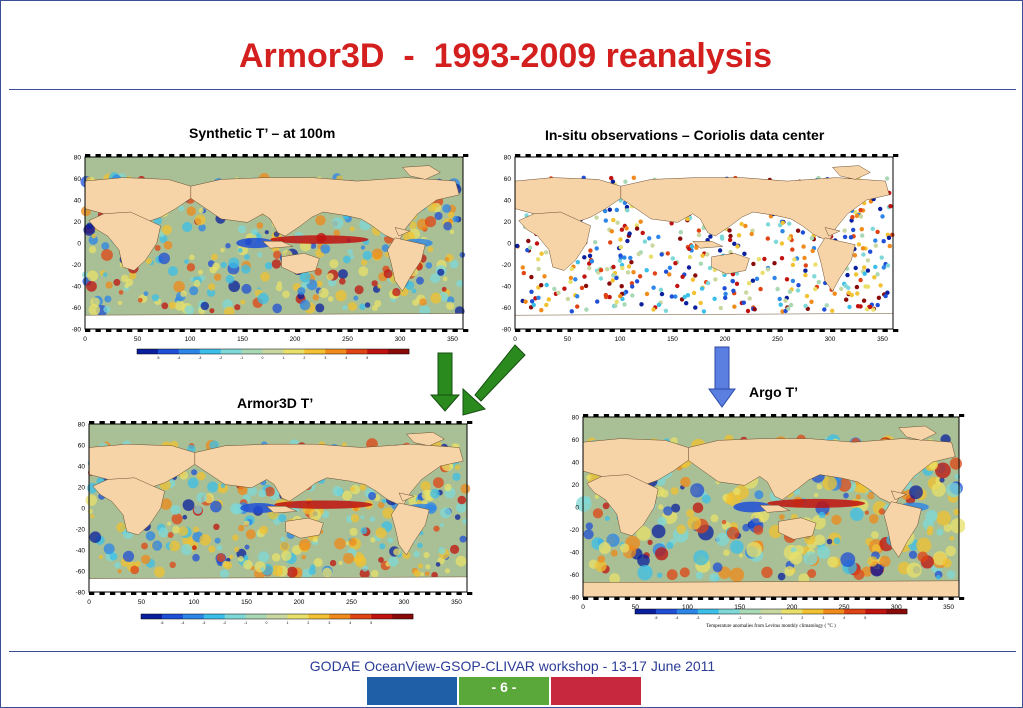 This screenshot has width=1023, height=708. What do you see at coordinates (275, 403) in the screenshot?
I see `caption-armor3d: Armor3D T’` at bounding box center [275, 403].